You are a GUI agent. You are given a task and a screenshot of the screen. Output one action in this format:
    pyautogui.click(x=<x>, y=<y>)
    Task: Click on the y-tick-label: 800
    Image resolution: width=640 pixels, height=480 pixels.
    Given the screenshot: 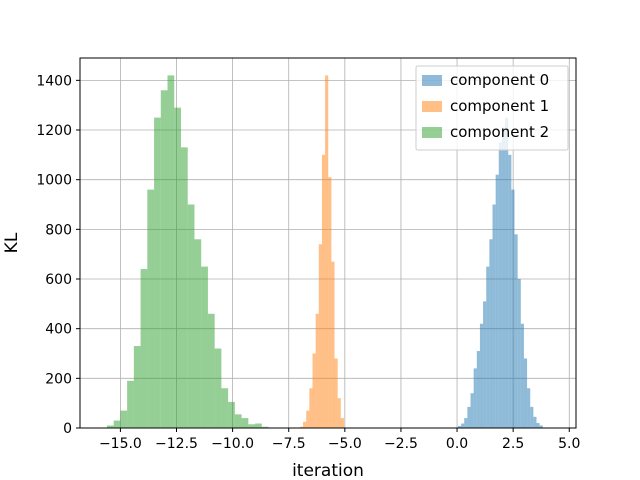 What is the action you would take?
    pyautogui.click(x=58, y=230)
    